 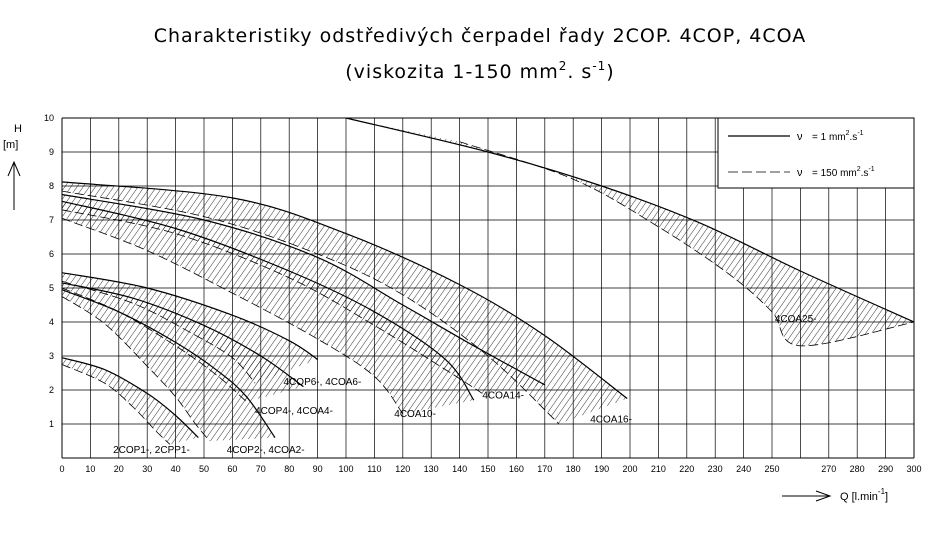 I want to click on x-axis-label: Q [l.min-1], so click(x=864, y=495).